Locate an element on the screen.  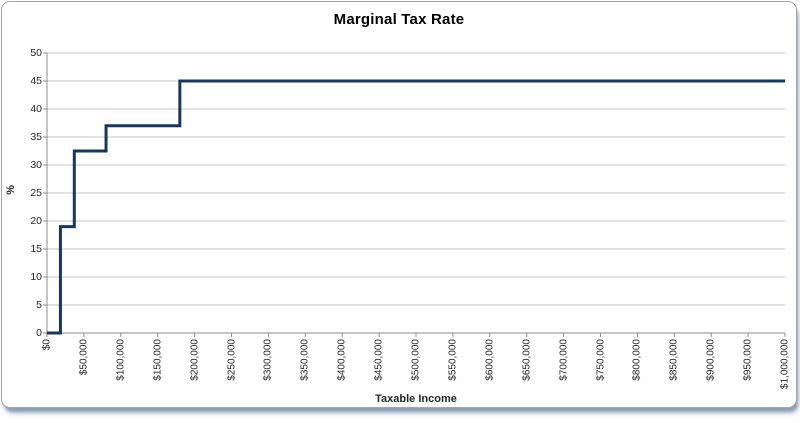
y-tick-label: 5 is located at coordinates (39, 304).